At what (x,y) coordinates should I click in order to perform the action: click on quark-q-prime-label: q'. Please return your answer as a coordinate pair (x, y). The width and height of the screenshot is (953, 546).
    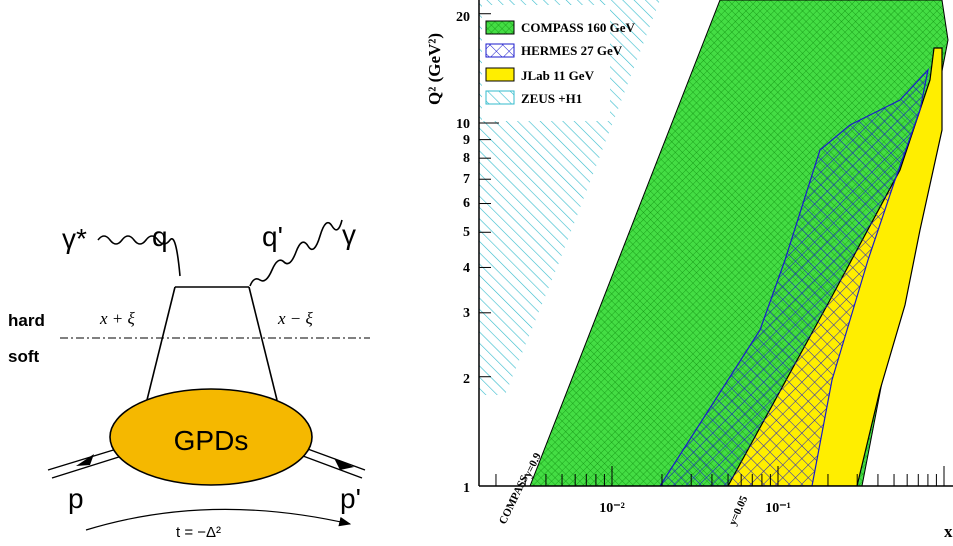
    Looking at the image, I should click on (272, 236).